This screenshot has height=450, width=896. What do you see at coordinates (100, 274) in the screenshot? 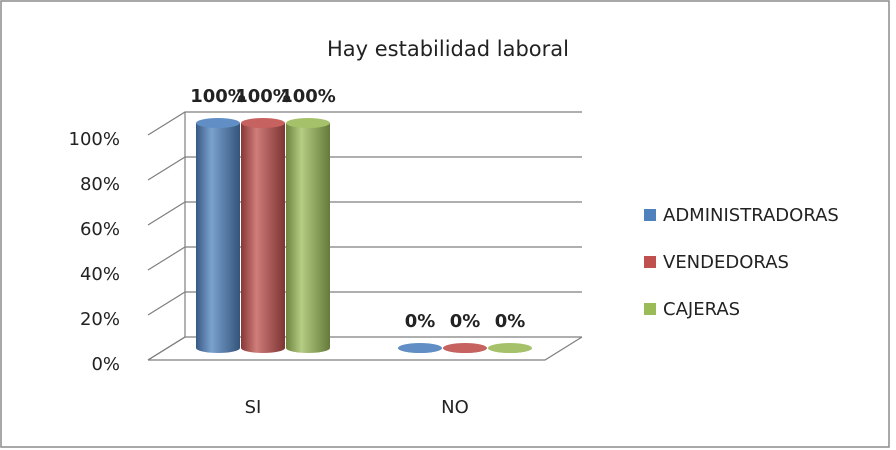
I see `y-tick-label: 40%` at bounding box center [100, 274].